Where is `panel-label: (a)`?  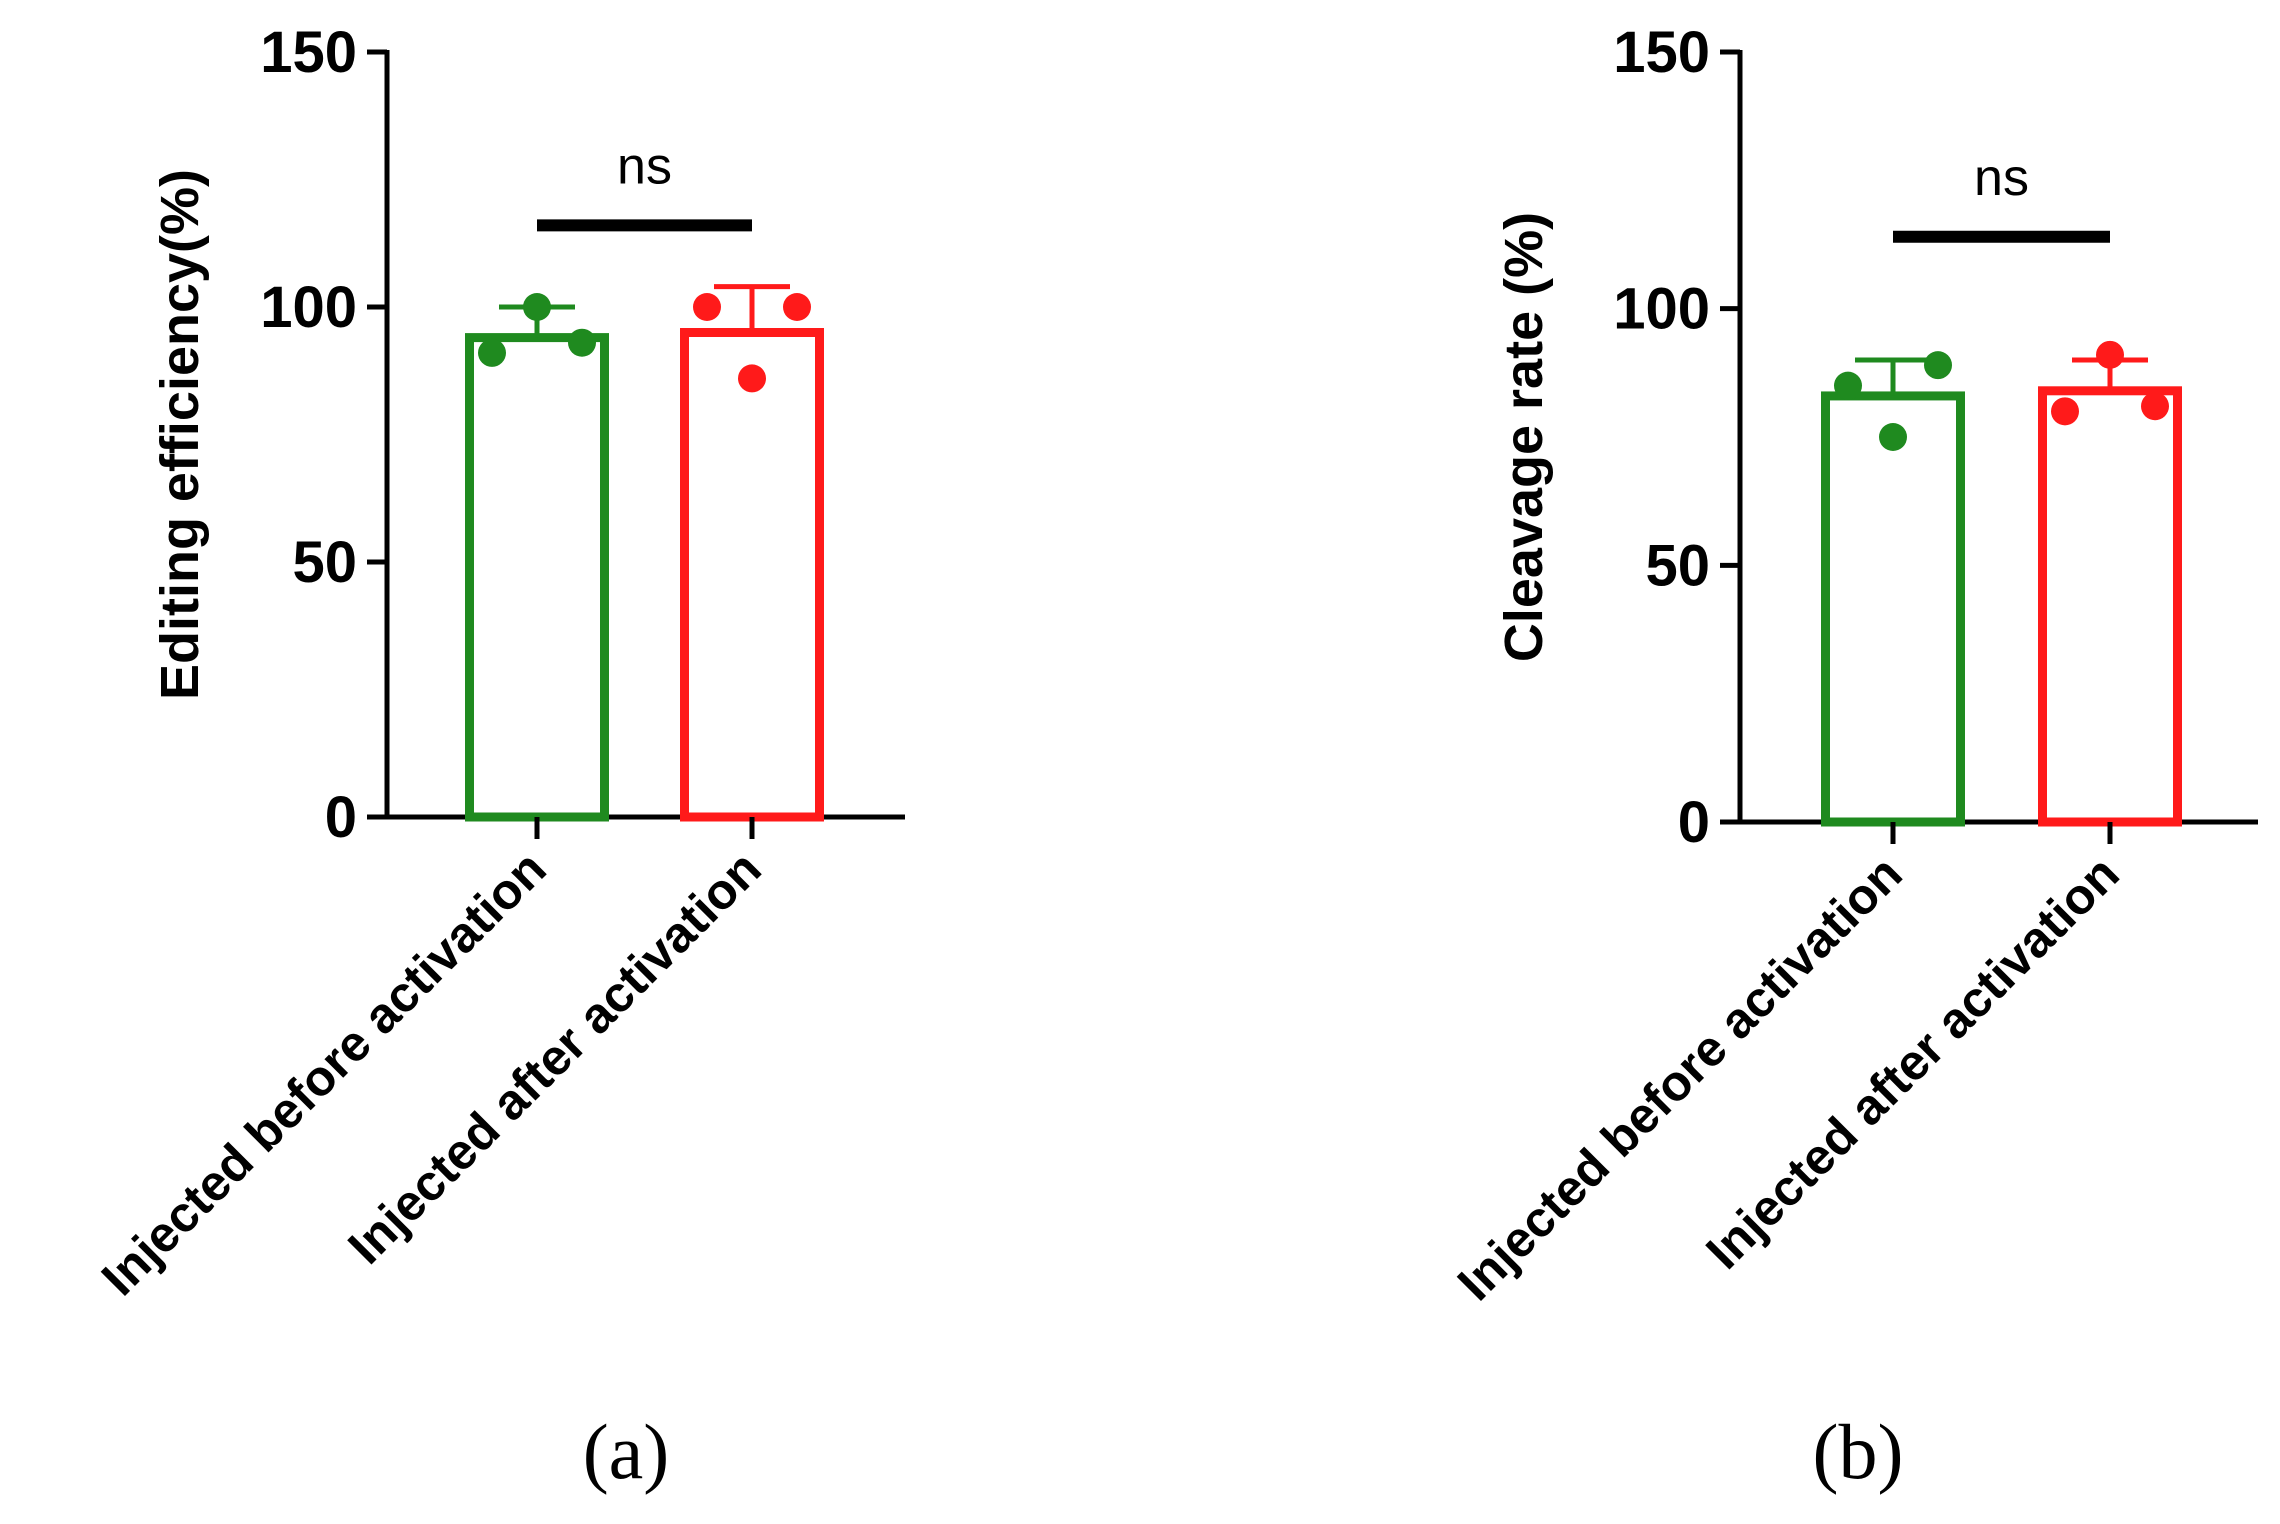
panel-label: (a) is located at coordinates (626, 1451).